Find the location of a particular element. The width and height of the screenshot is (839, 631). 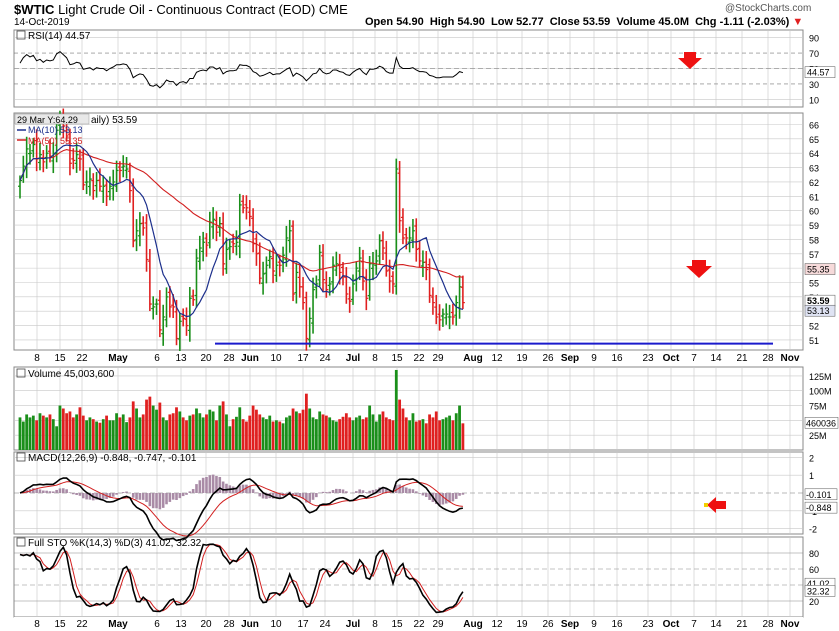

sto-k-line is located at coordinates (241, 578).